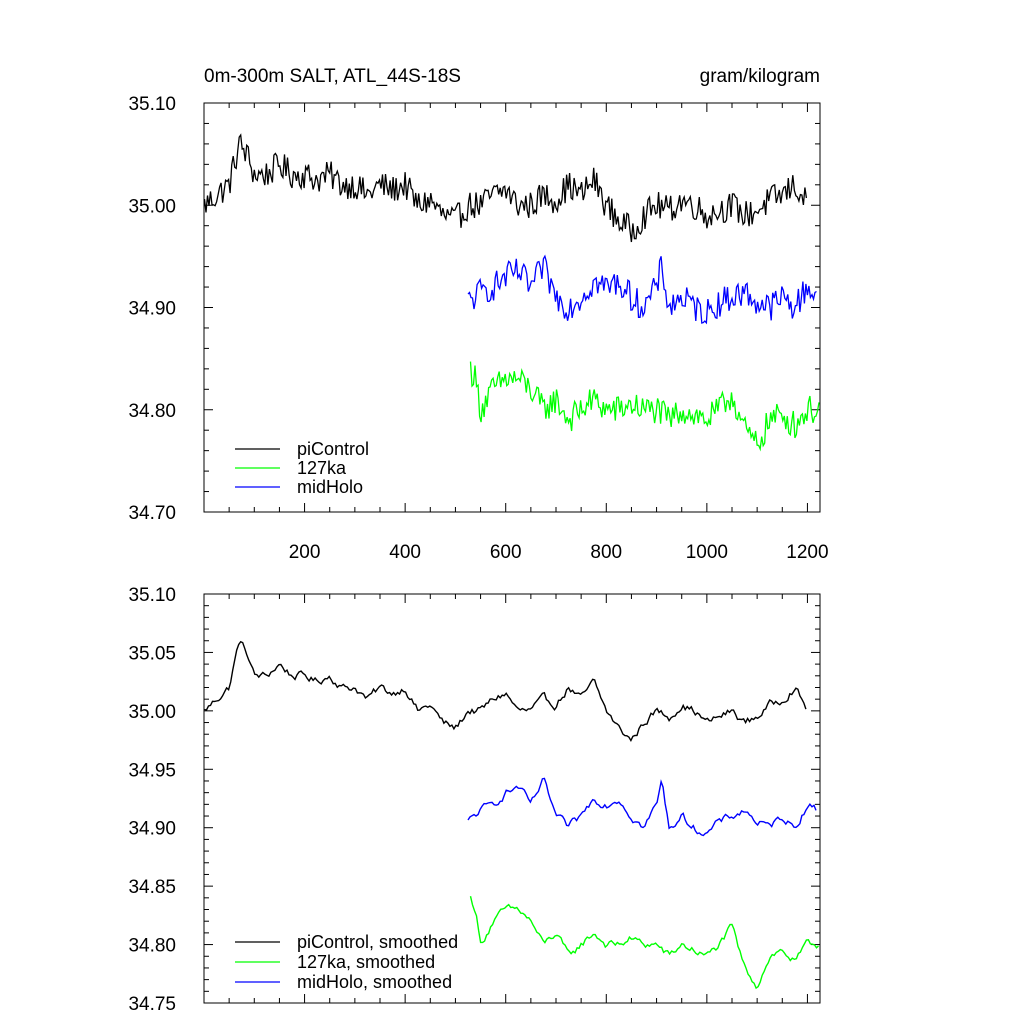 The image size is (1024, 1024). What do you see at coordinates (322, 468) in the screenshot?
I see `legend-label: 127ka` at bounding box center [322, 468].